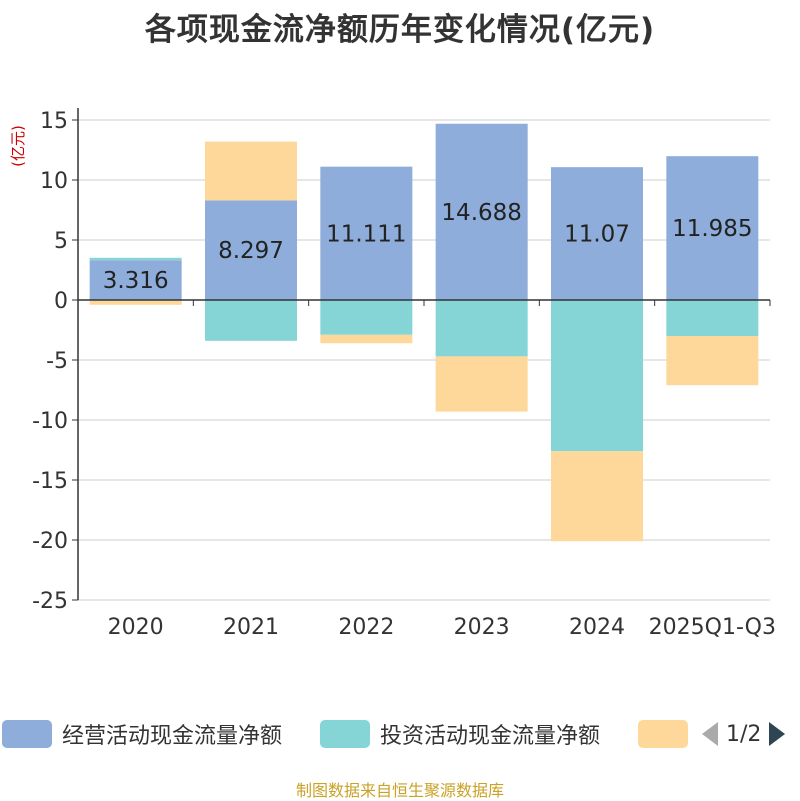 This screenshot has width=800, height=801. I want to click on pager-prev-icon, so click(710, 734).